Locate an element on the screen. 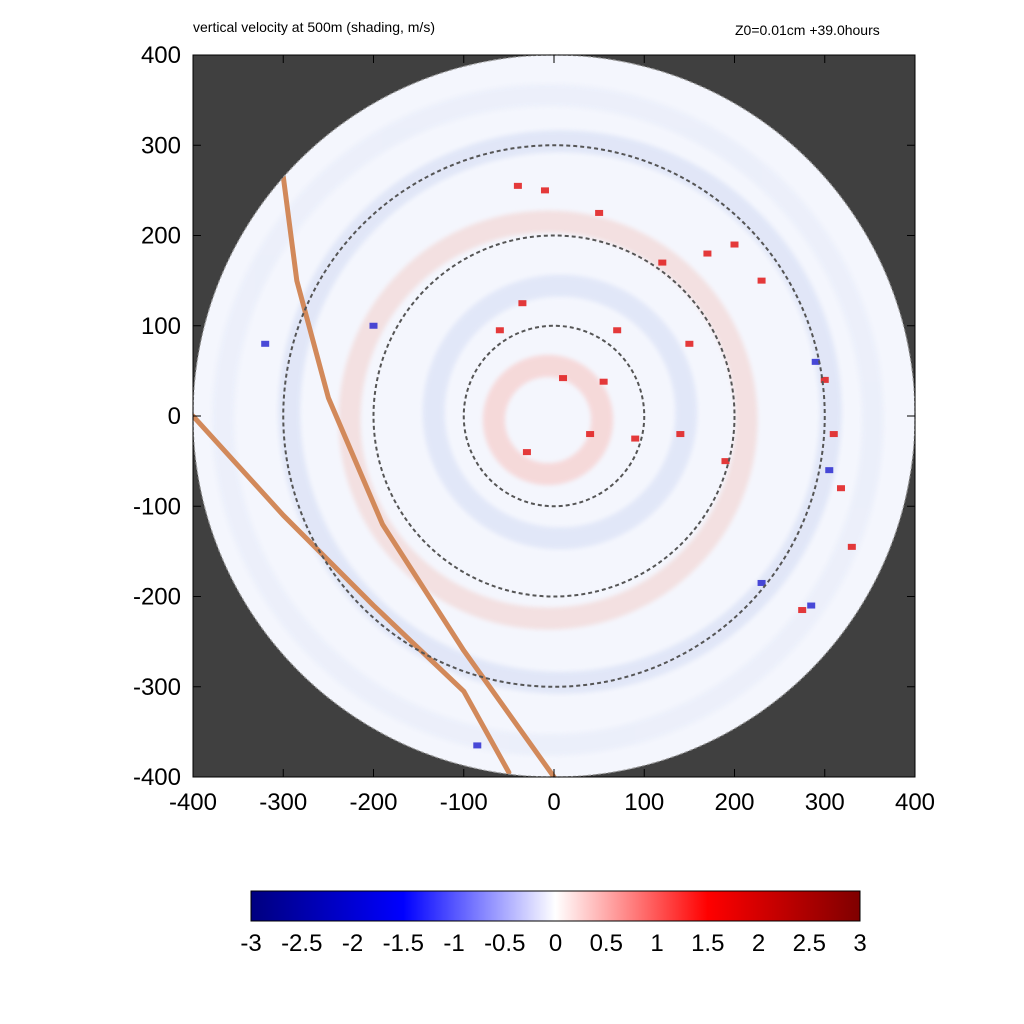 The image size is (1024, 1024). case-label: Z0=0.01cm +39.0hours is located at coordinates (807, 30).